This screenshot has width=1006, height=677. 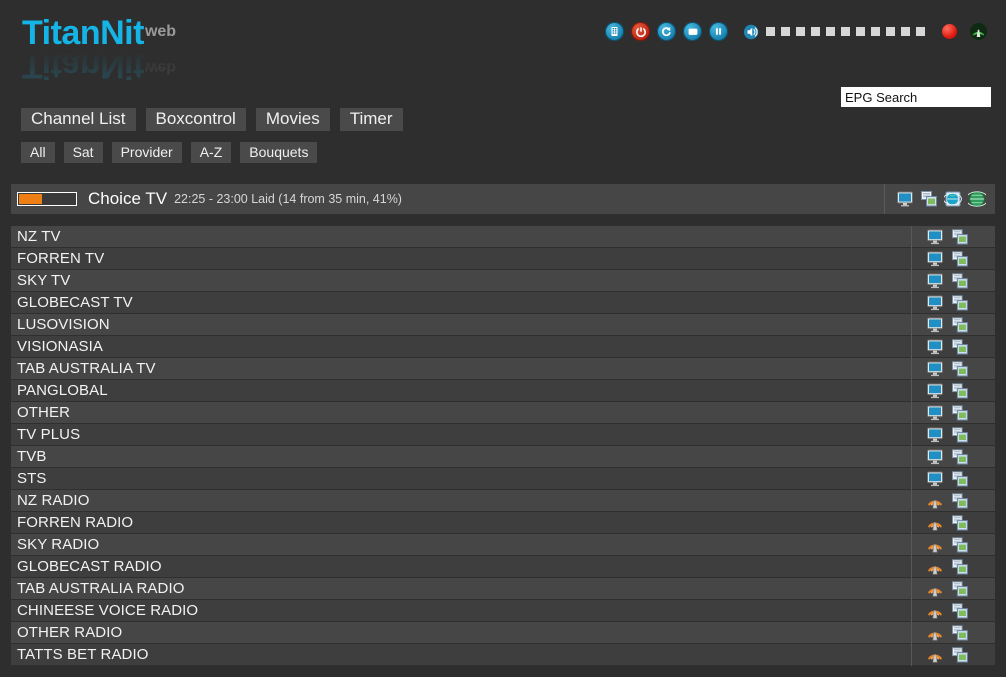 I want to click on volume-level-squares, so click(x=845, y=31).